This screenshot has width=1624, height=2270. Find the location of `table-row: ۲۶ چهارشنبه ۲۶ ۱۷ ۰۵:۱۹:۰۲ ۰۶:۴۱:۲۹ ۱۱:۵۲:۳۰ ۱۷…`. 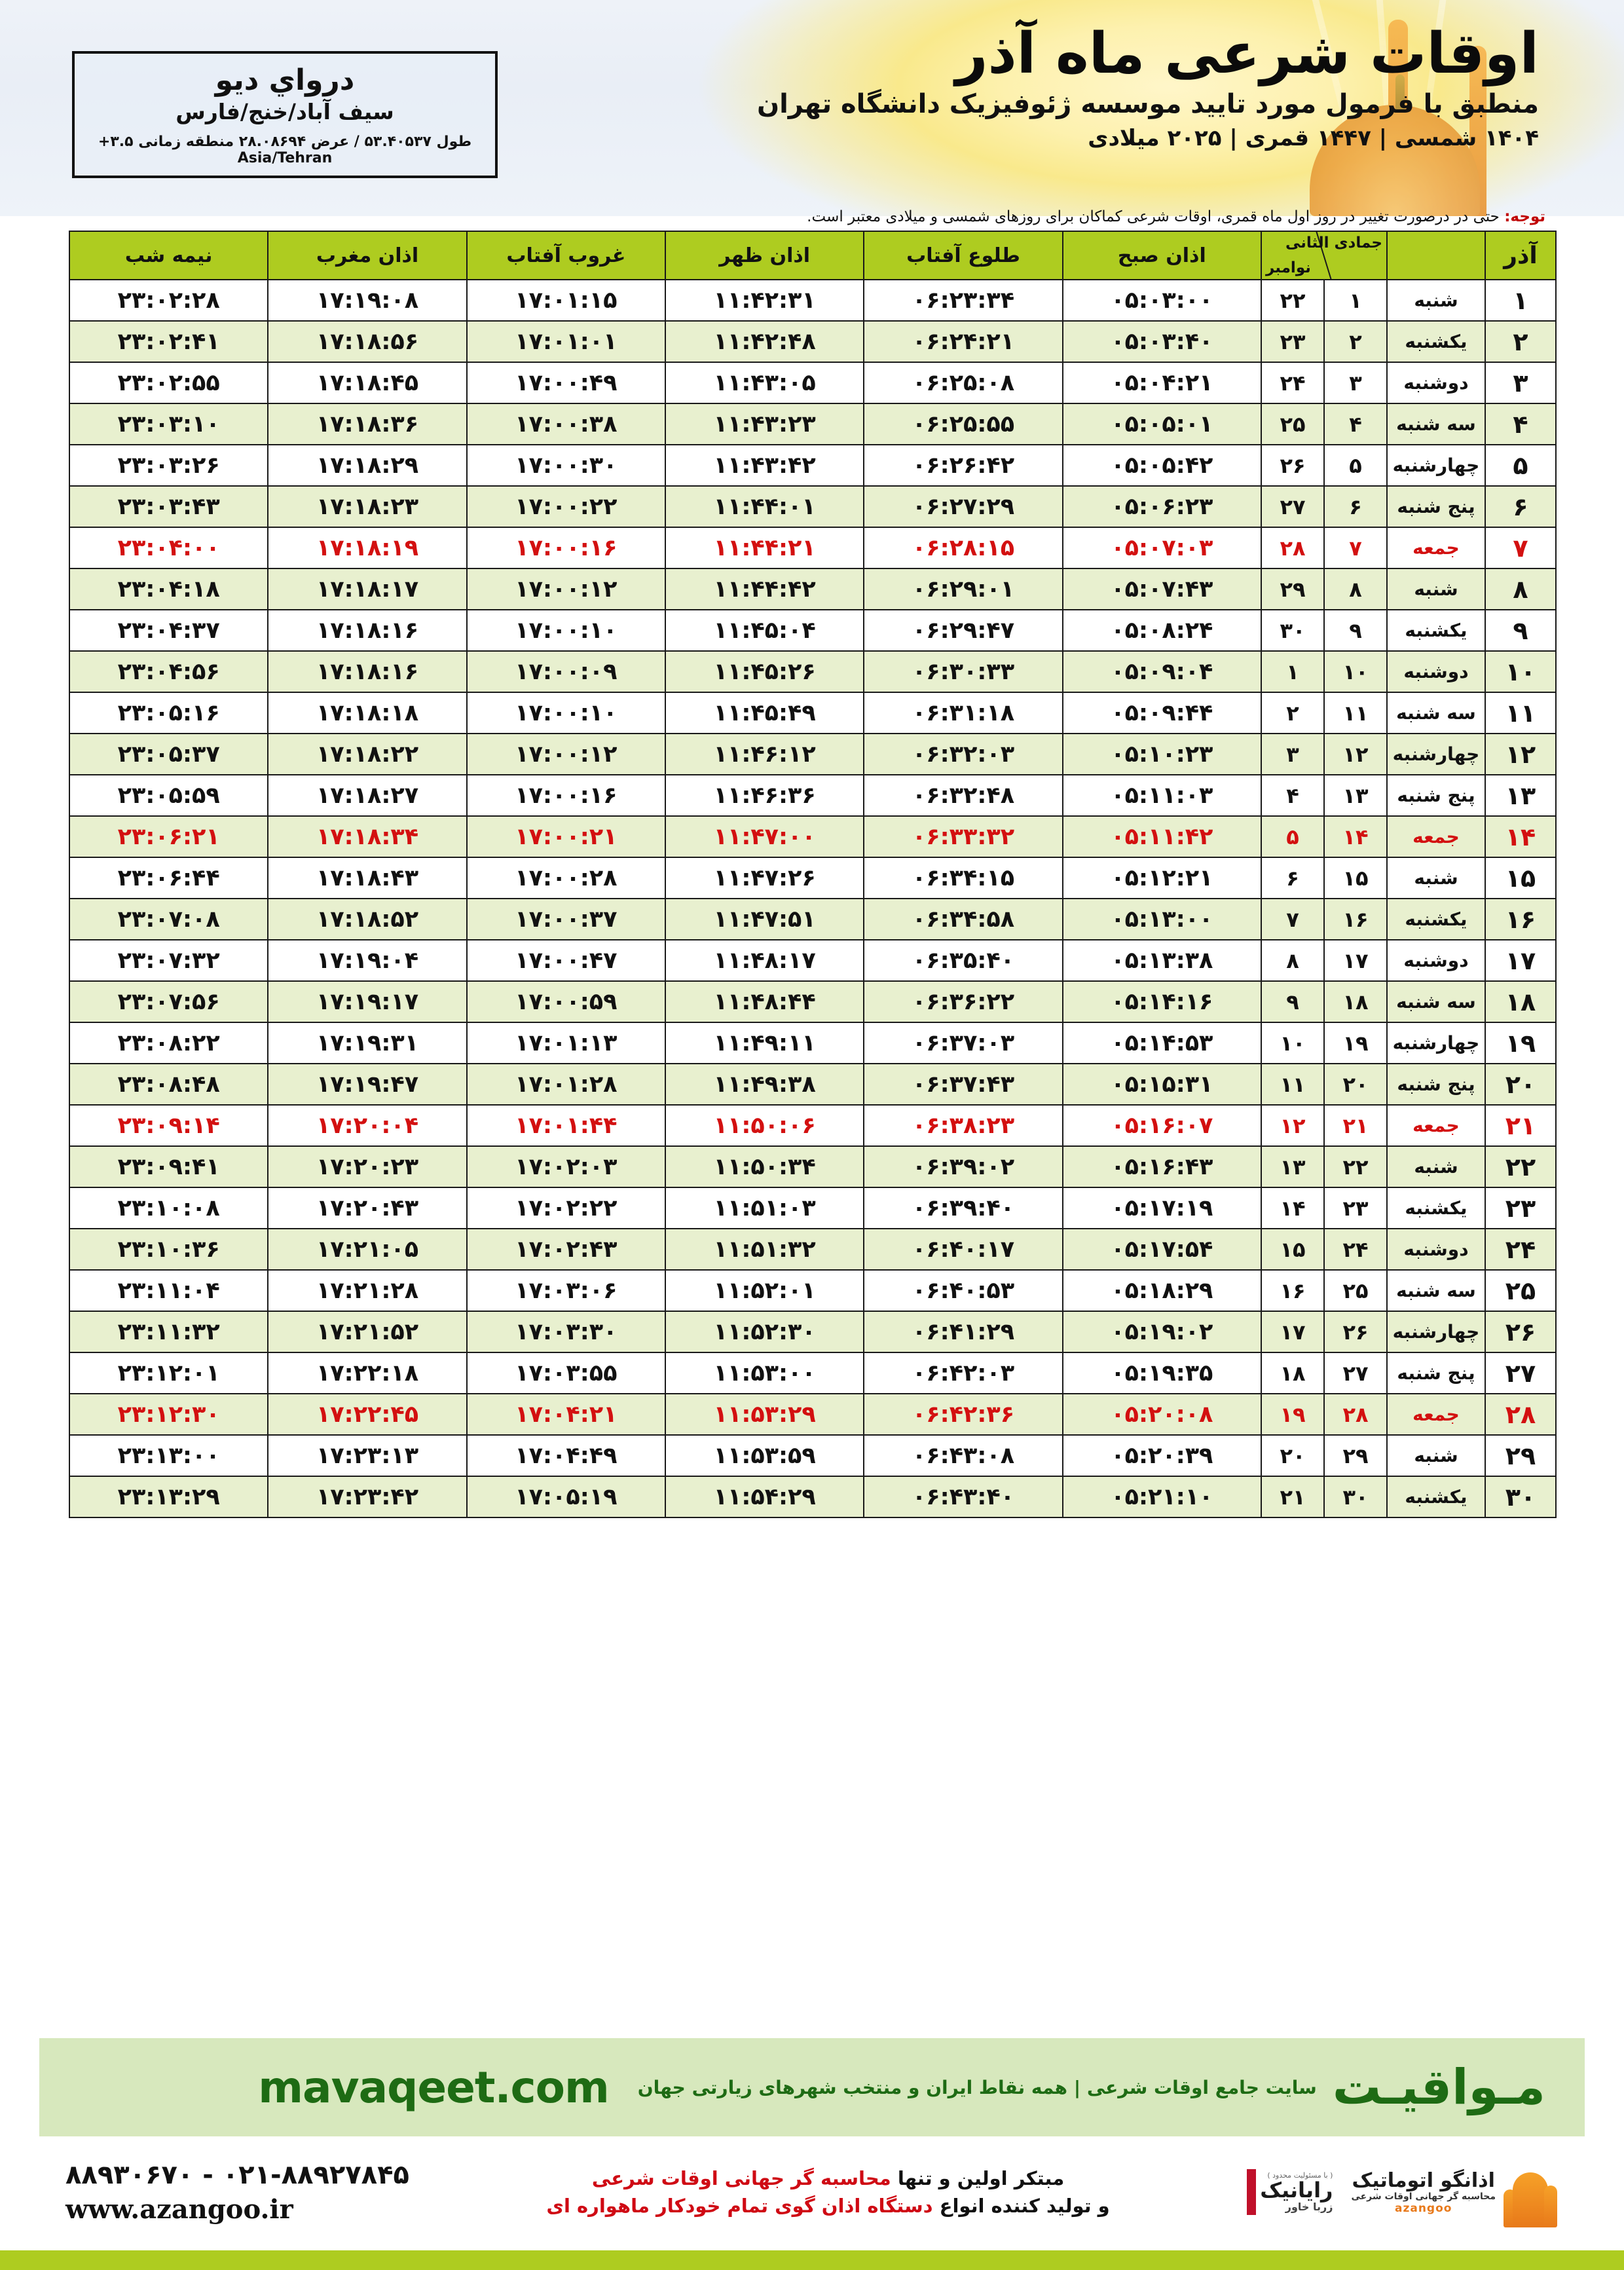

table-row: ۲۶ چهارشنبه ۲۶ ۱۷ ۰۵:۱۹:۰۲ ۰۶:۴۱:۲۹ ۱۱:۵۲:۳۰ ۱۷… is located at coordinates (812, 1332).